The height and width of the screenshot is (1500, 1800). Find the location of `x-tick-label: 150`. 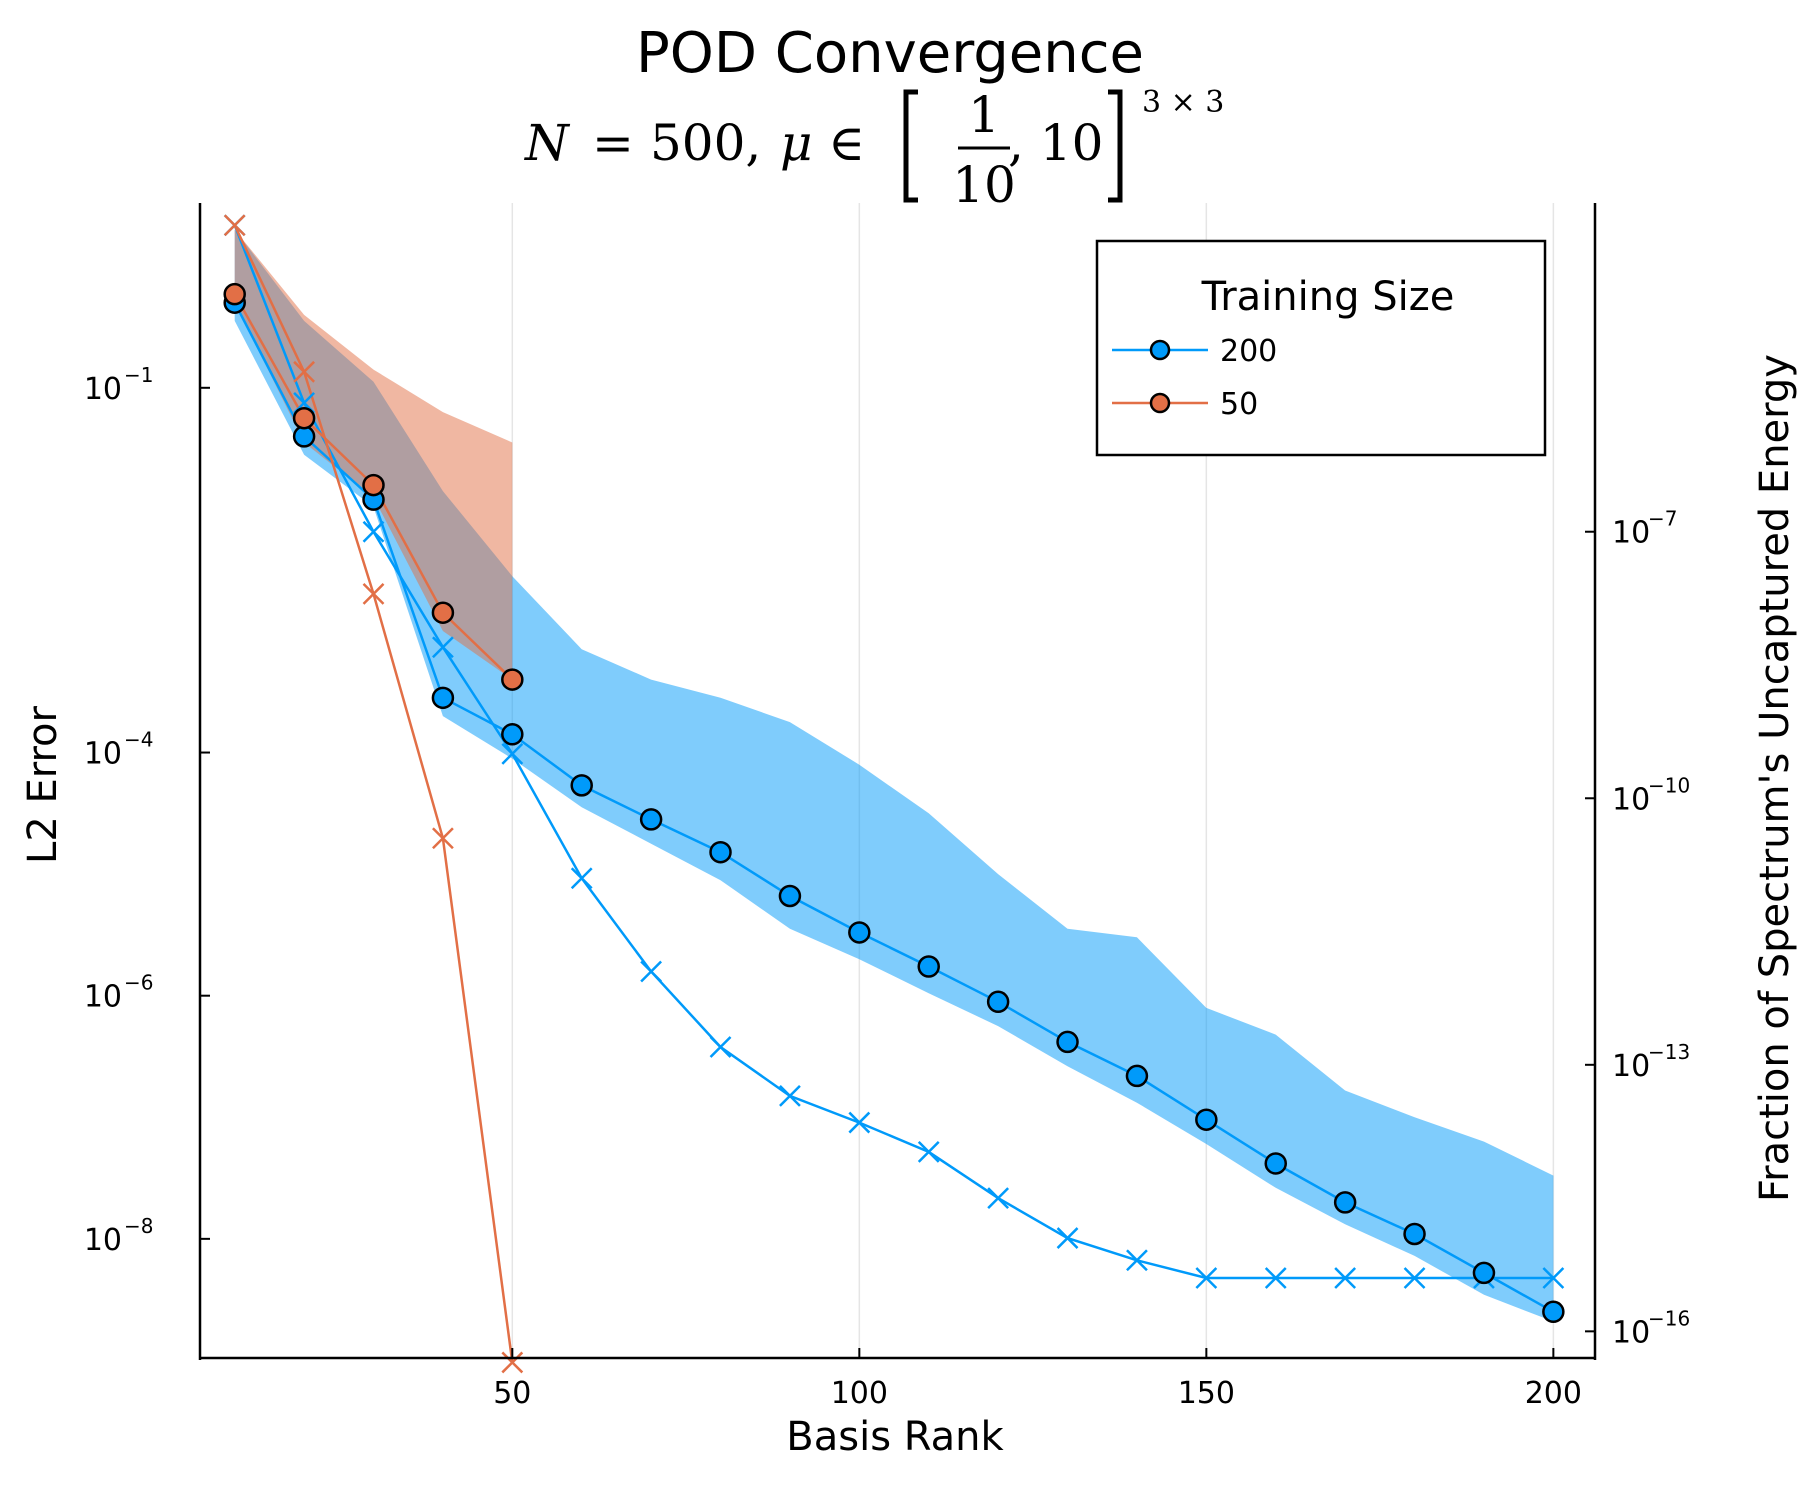

x-tick-label: 150 is located at coordinates (1206, 1393).